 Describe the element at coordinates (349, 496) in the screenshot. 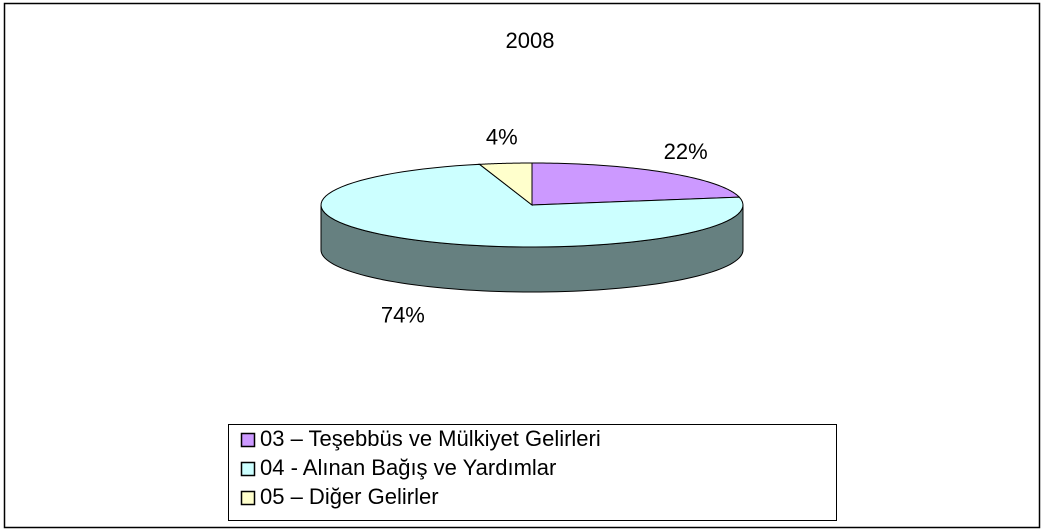

I see `legend-label: 05 – Diğer Gelirler` at that location.